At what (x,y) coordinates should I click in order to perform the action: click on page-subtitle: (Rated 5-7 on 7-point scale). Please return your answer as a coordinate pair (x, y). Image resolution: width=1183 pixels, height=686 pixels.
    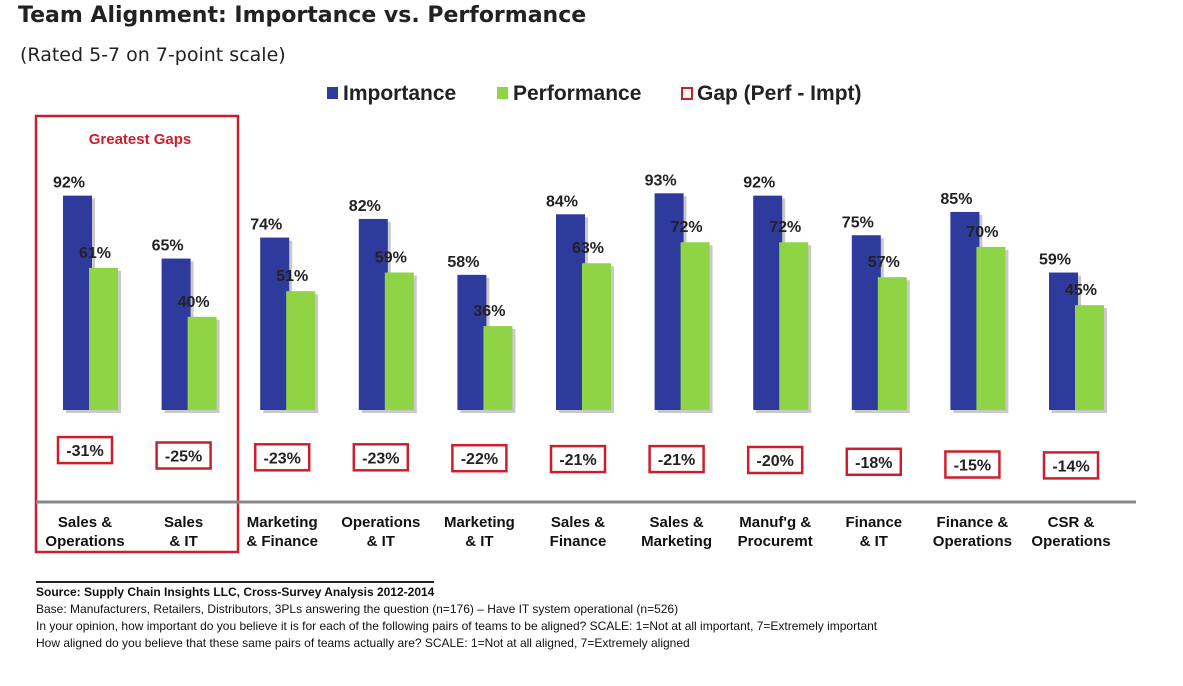
    Looking at the image, I should click on (153, 55).